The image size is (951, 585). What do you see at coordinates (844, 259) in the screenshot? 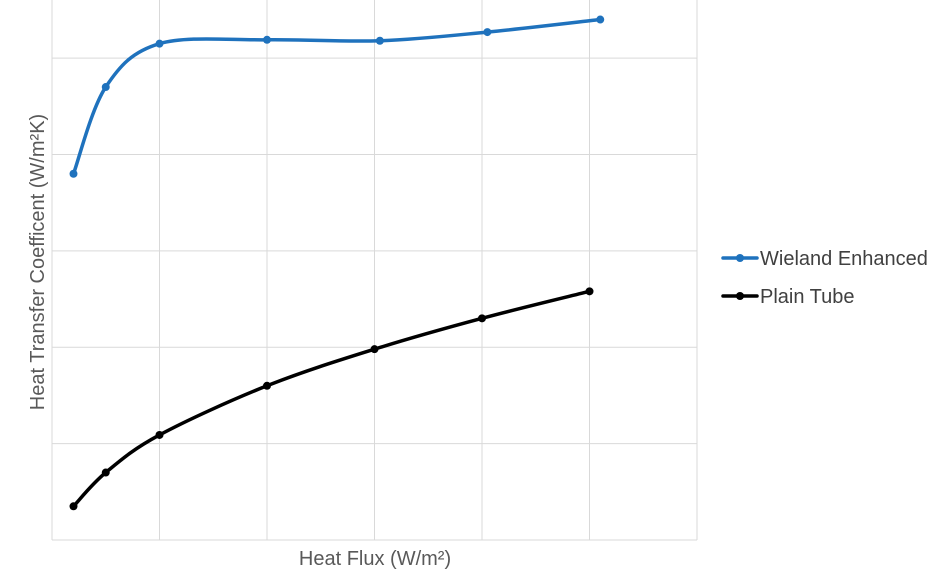
I see `legend-label: Wieland Enhanced` at bounding box center [844, 259].